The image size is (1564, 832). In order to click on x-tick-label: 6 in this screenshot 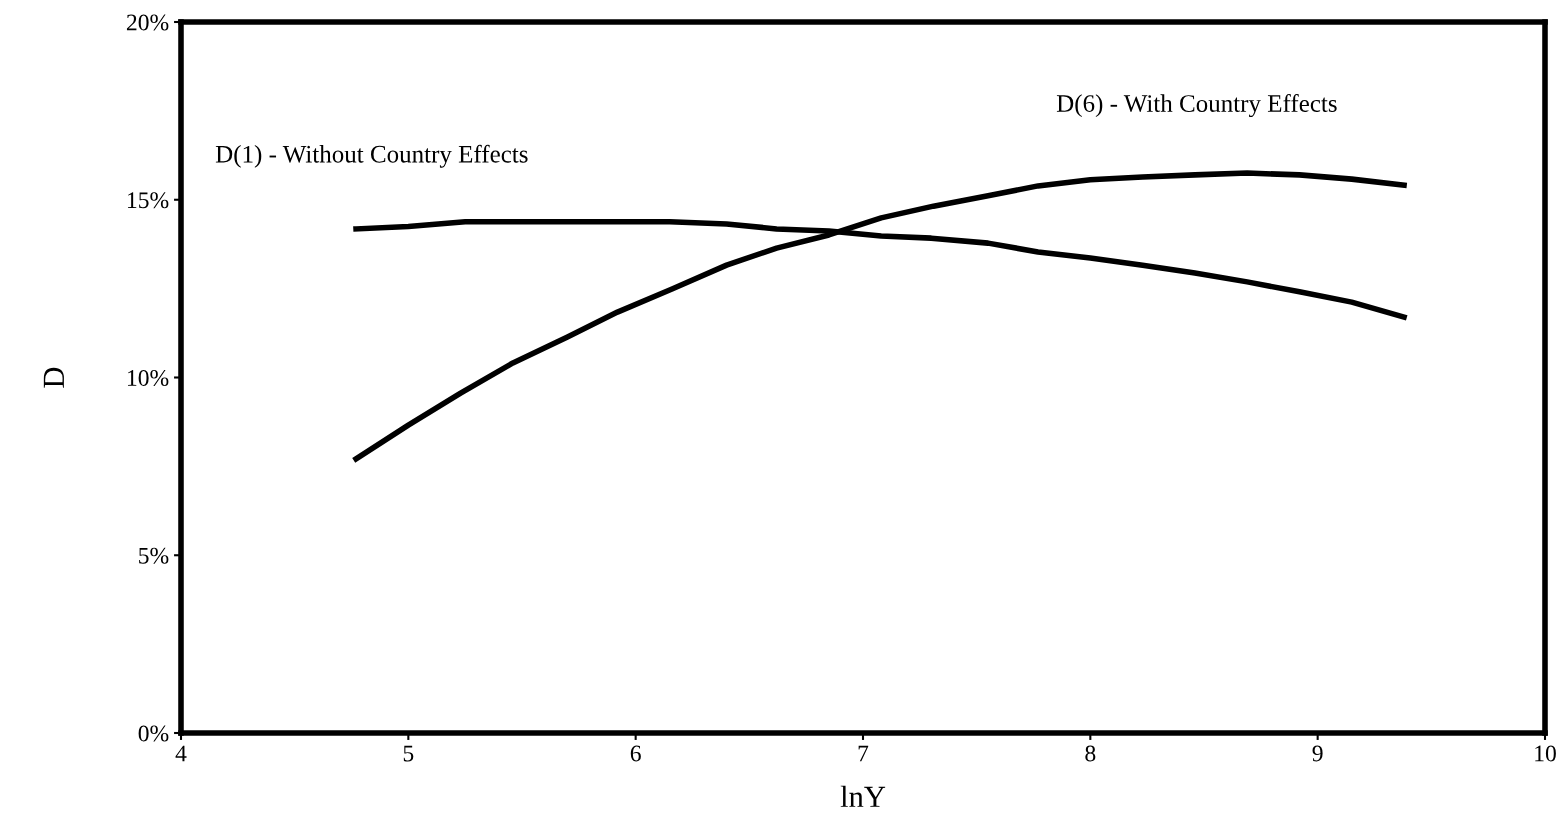, I will do `click(635, 753)`.